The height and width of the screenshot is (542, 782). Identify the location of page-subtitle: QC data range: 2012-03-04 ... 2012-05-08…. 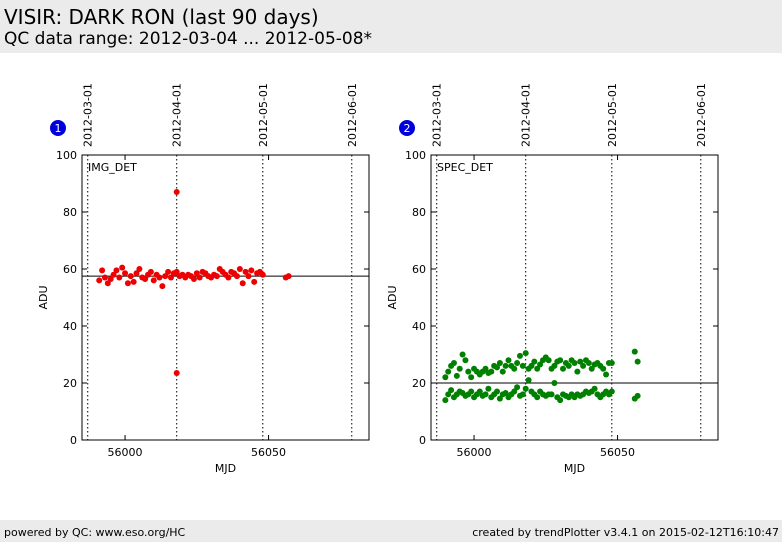
(188, 39).